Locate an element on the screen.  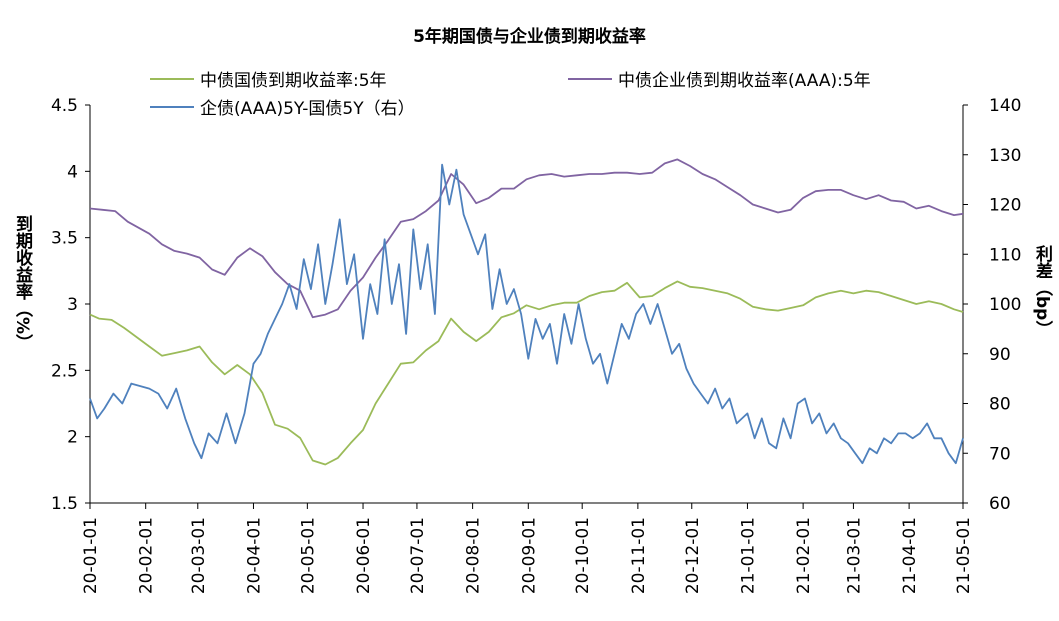
x-tick-label: 20-05-01 is located at coordinates (308, 555).